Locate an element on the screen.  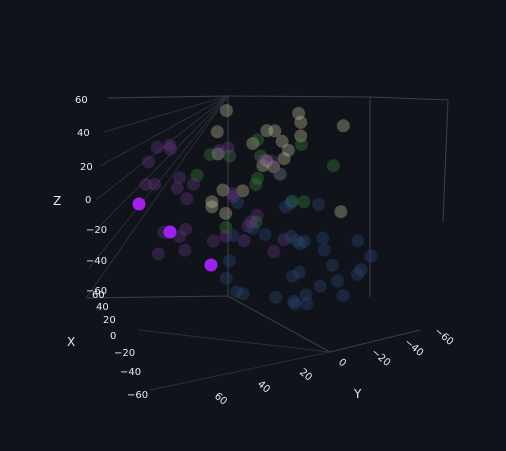
x-tick-label: −20 is located at coordinates (124, 353).